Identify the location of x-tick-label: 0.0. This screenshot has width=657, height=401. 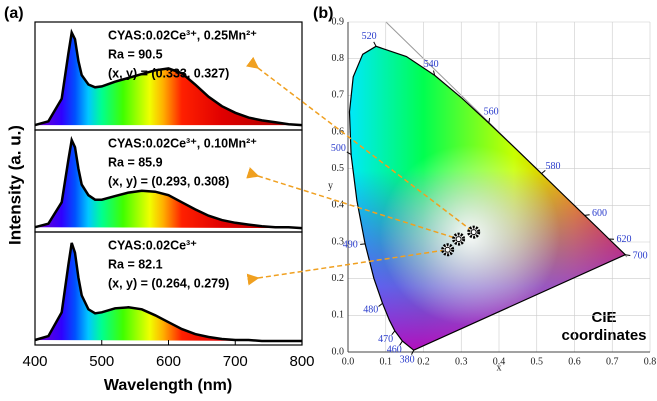
(348, 361).